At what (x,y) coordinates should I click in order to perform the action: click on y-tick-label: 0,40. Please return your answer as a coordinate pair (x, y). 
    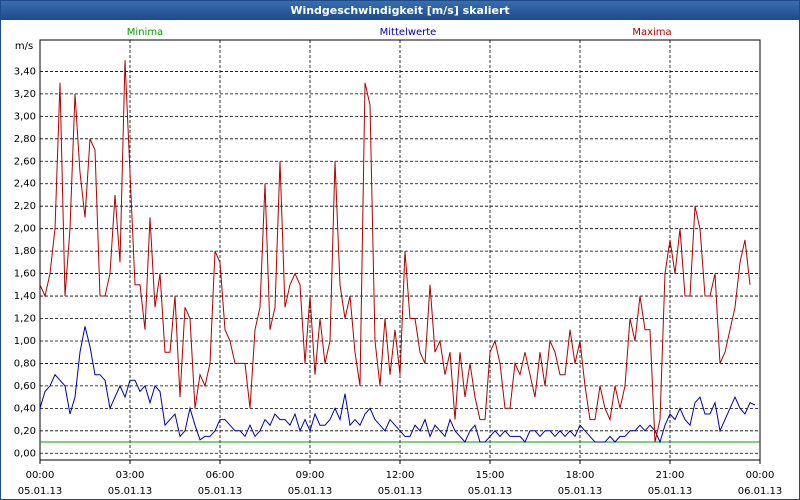
    Looking at the image, I should click on (25, 408).